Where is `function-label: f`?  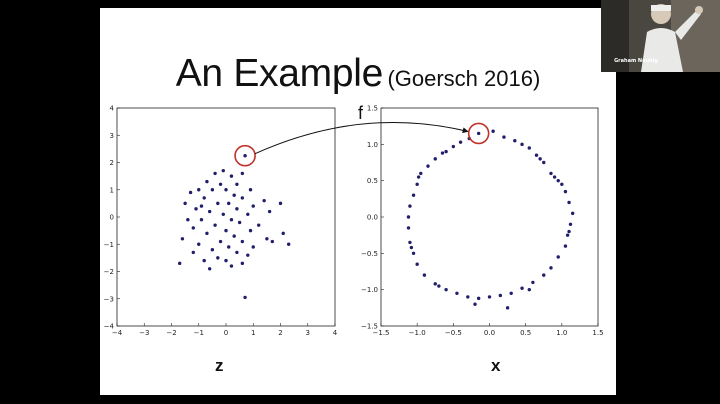 function-label: f is located at coordinates (361, 113).